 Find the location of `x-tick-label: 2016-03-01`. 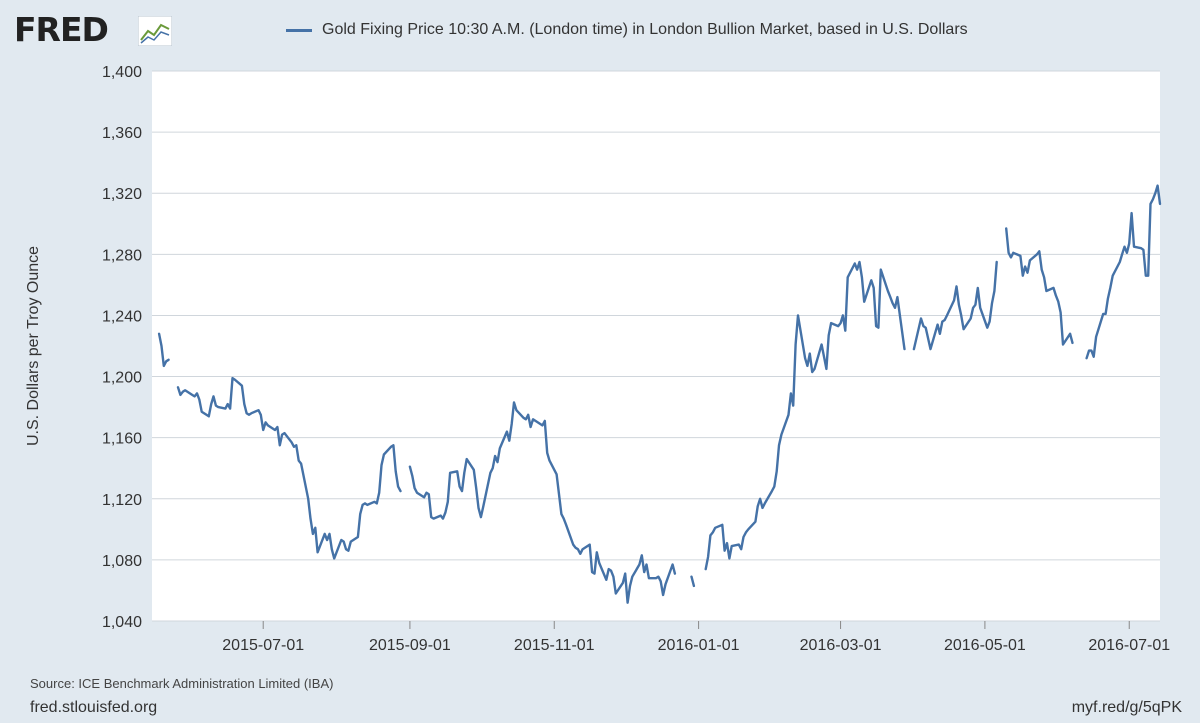

x-tick-label: 2016-03-01 is located at coordinates (841, 645).